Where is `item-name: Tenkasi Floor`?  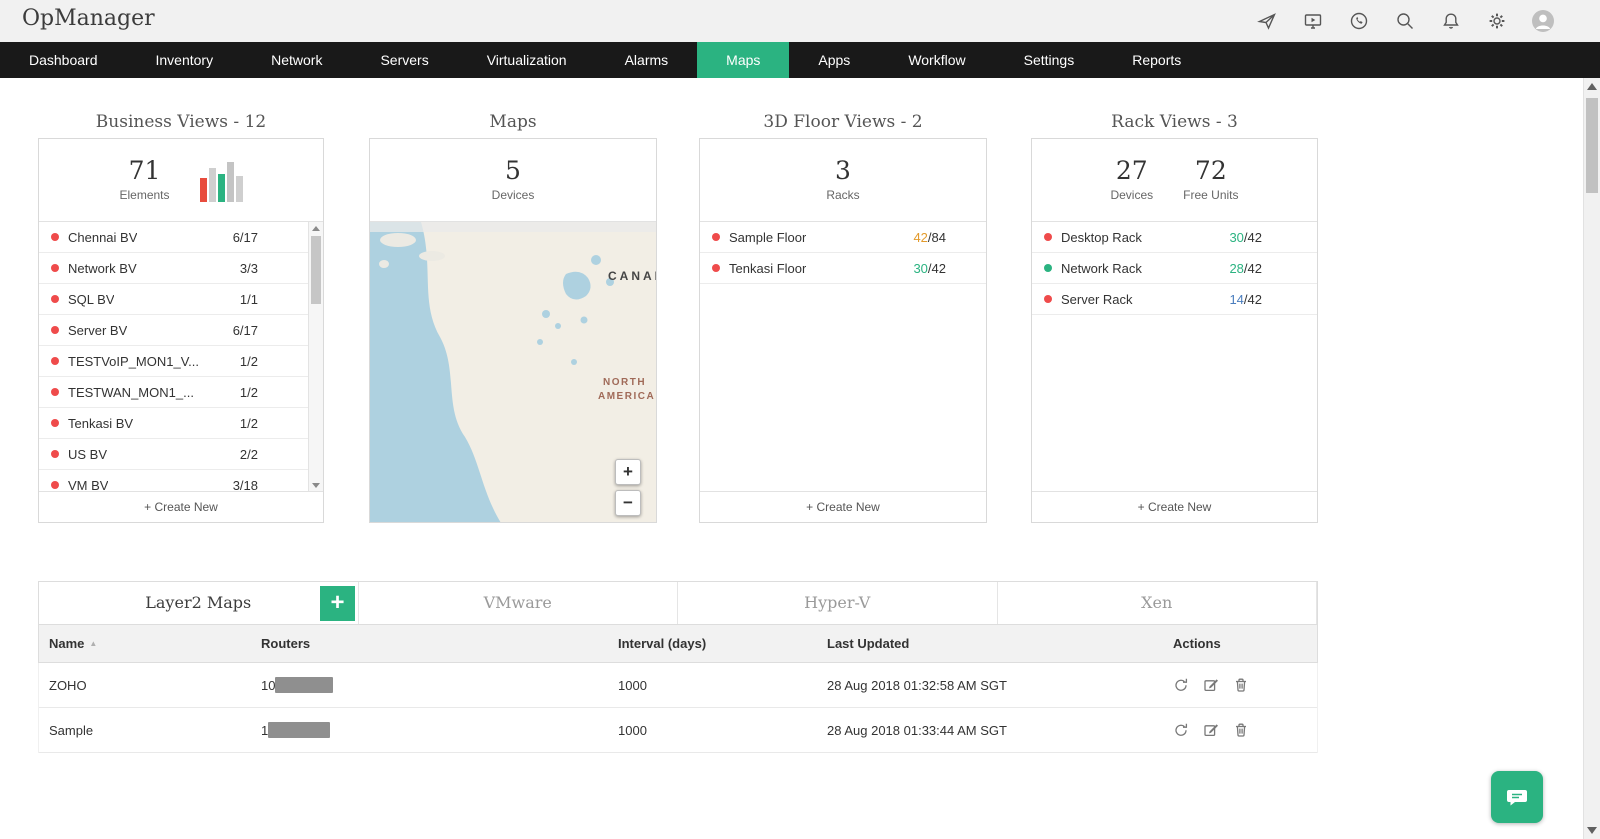 item-name: Tenkasi Floor is located at coordinates (768, 268).